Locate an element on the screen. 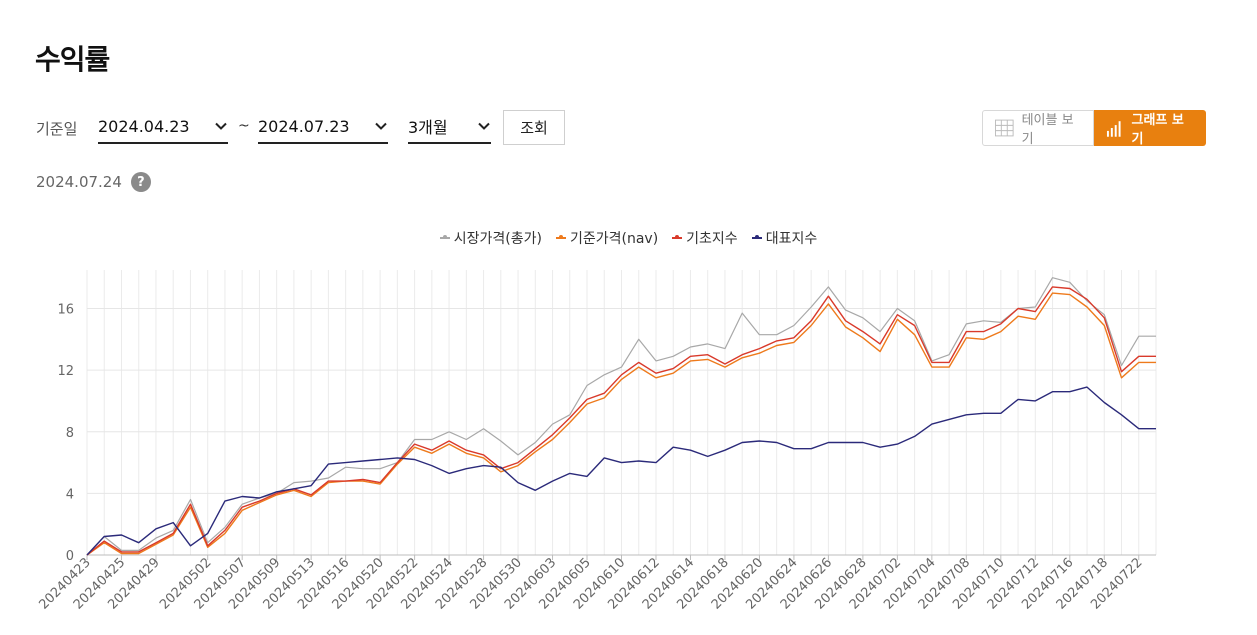 Image resolution: width=1257 pixels, height=635 pixels. help-icon: ? is located at coordinates (140, 182).